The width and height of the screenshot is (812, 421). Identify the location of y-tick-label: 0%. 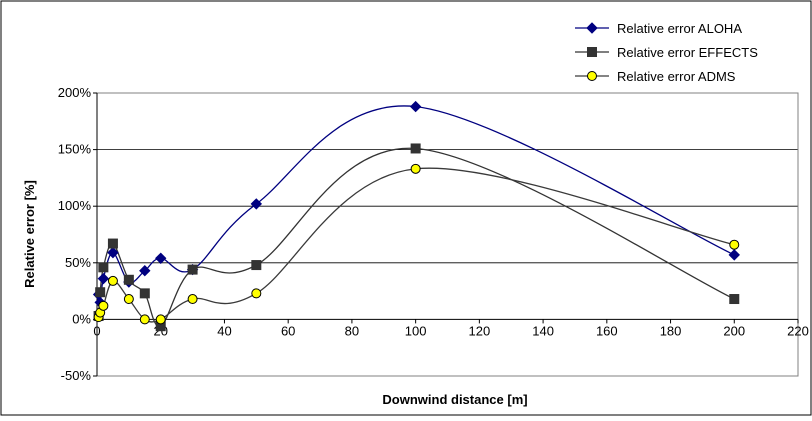
(81, 318).